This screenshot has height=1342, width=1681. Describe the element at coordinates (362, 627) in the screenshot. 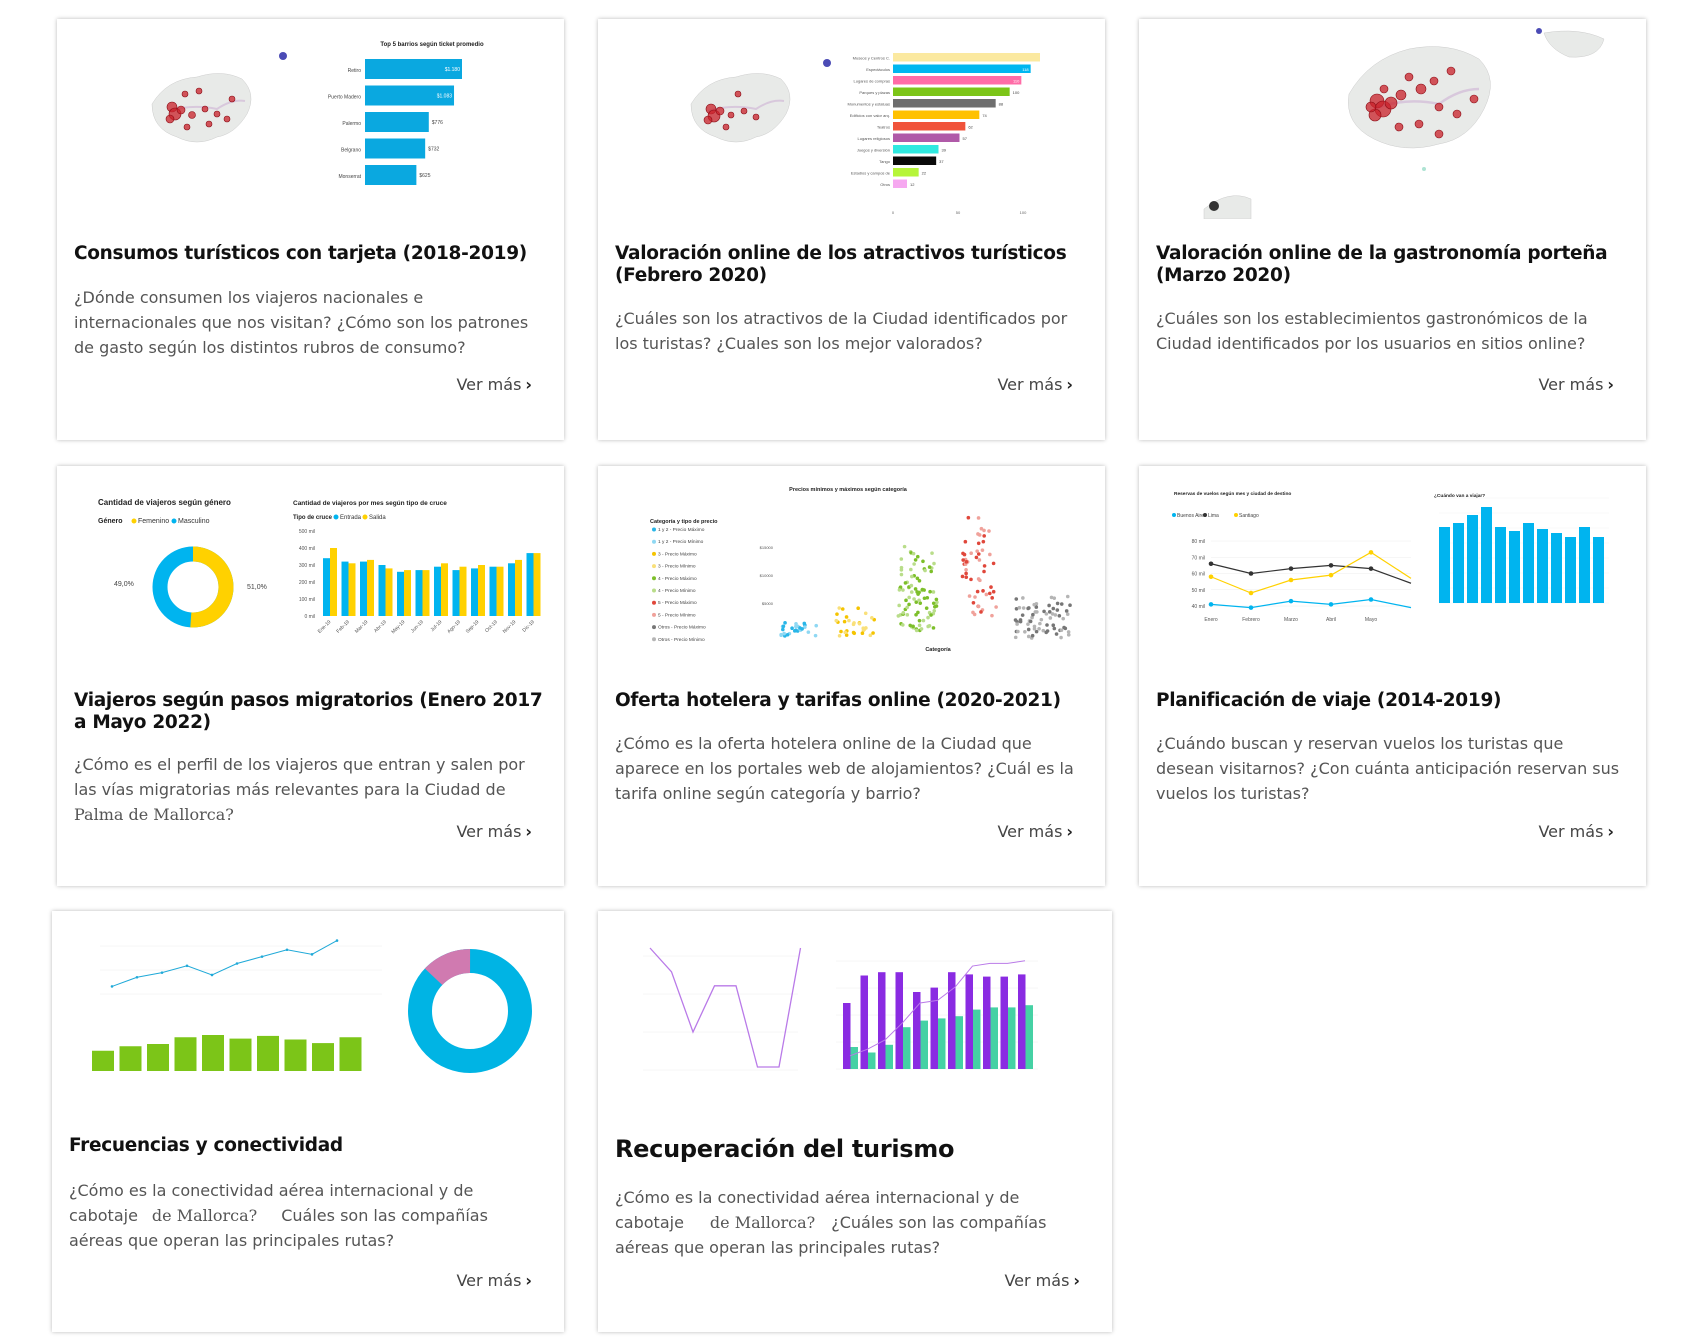

I see `x-tick: Mar-19` at that location.